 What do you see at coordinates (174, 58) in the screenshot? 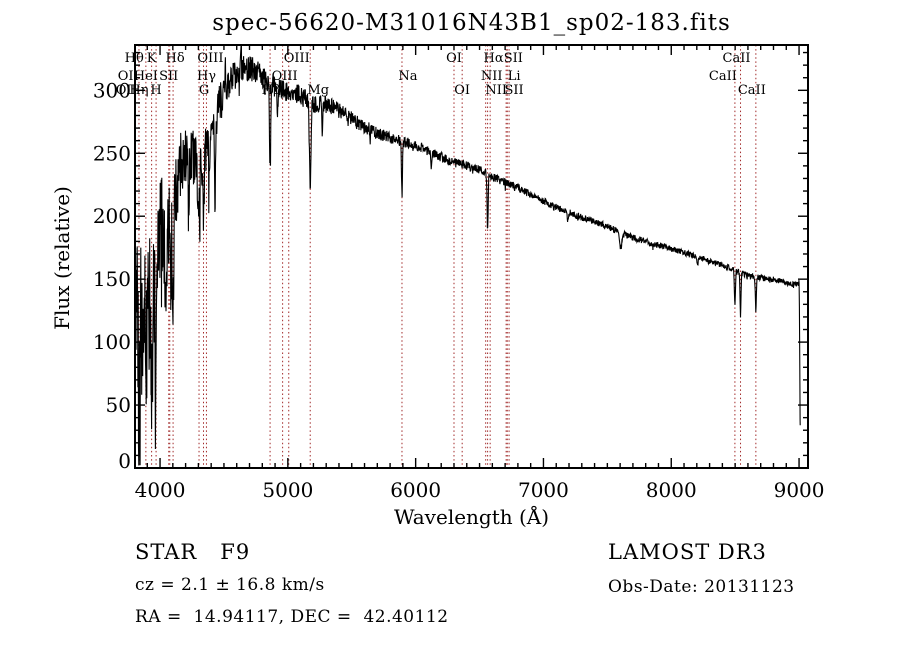
I see `line-label-Hδ: Hδ` at bounding box center [174, 58].